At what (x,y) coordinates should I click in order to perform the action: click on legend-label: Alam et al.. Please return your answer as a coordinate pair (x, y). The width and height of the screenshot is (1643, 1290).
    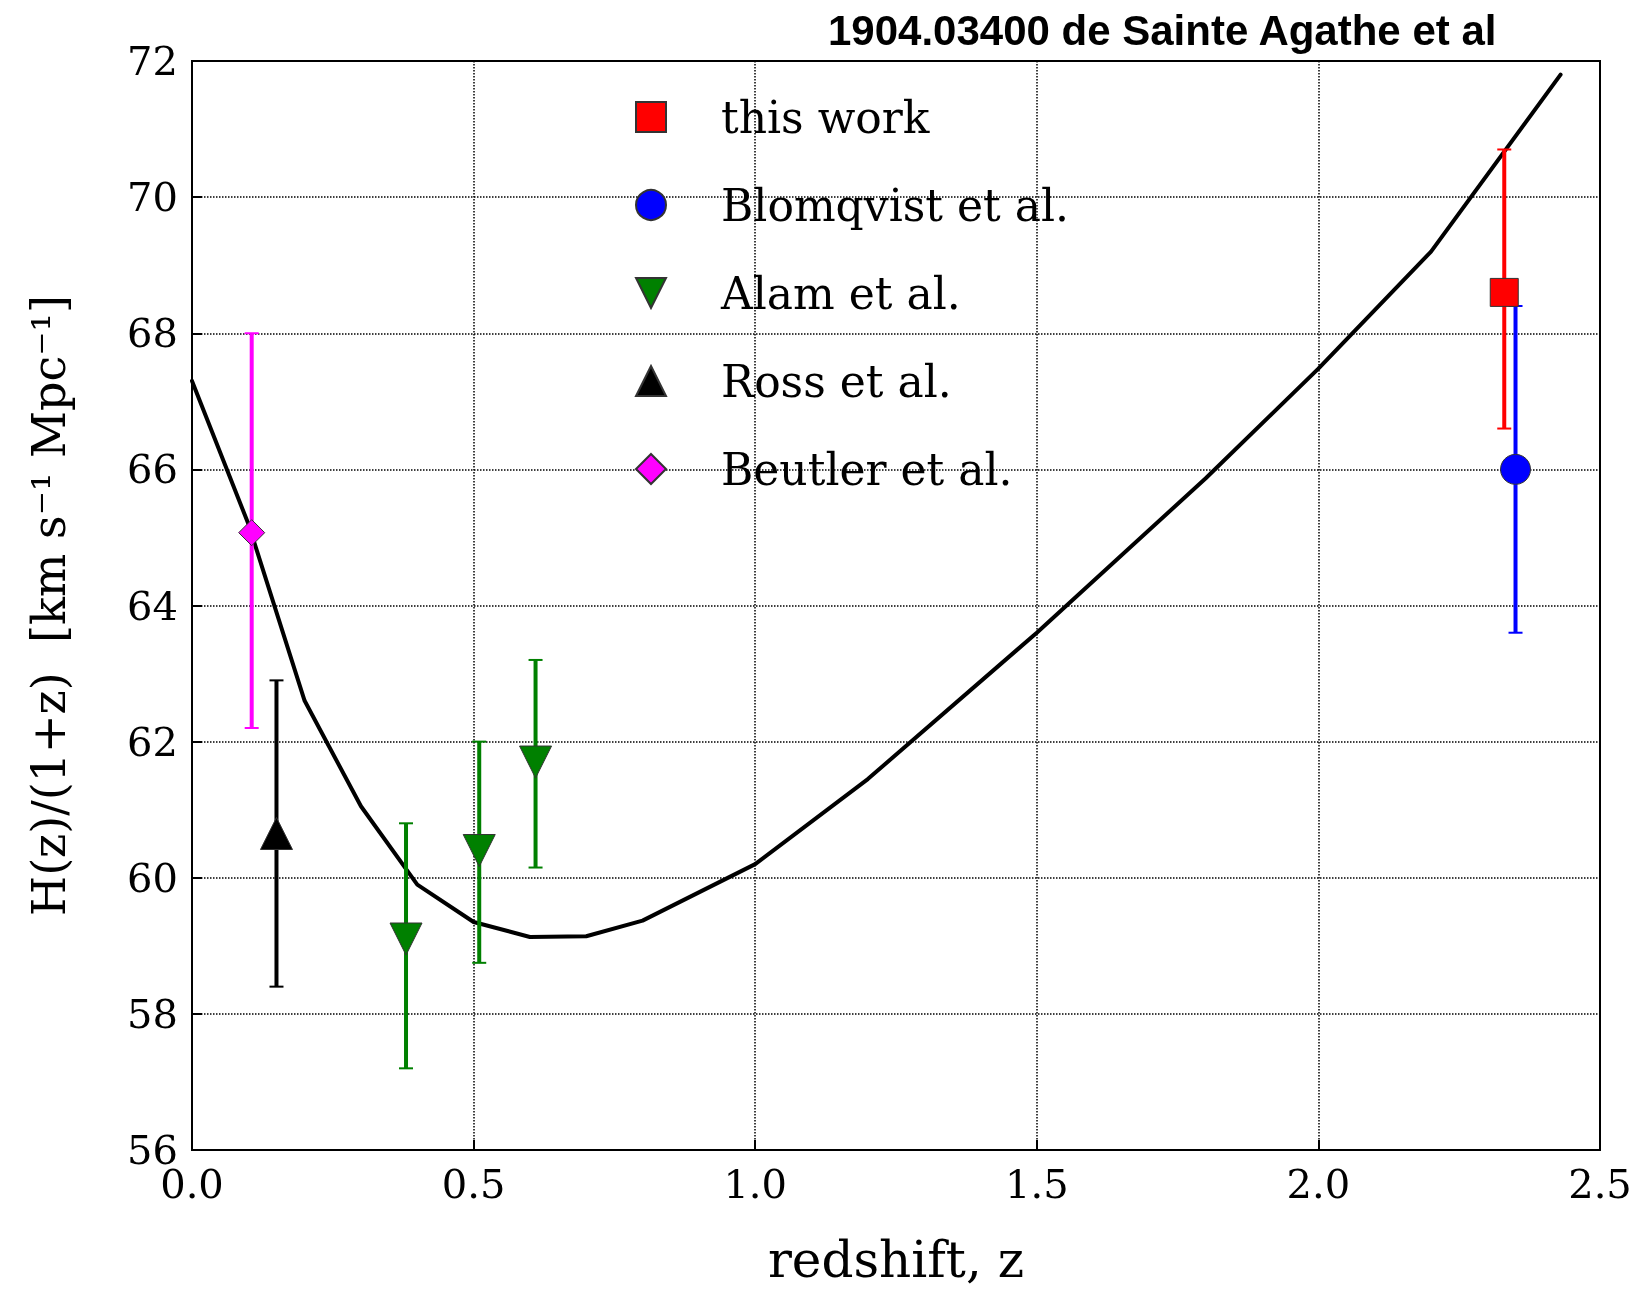
    Looking at the image, I should click on (840, 293).